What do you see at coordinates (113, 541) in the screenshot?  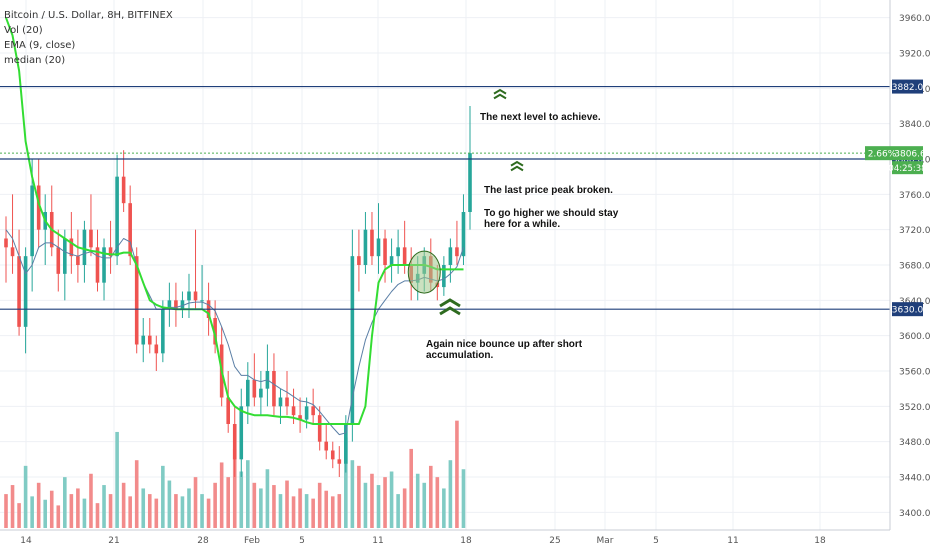 I see `x-tick-label: 21` at bounding box center [113, 541].